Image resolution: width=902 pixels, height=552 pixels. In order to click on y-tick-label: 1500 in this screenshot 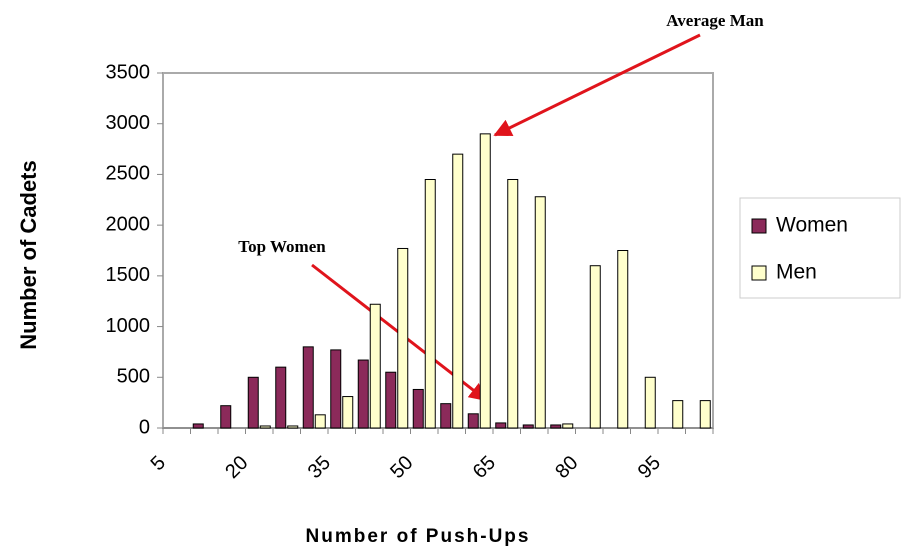, I will do `click(128, 275)`.